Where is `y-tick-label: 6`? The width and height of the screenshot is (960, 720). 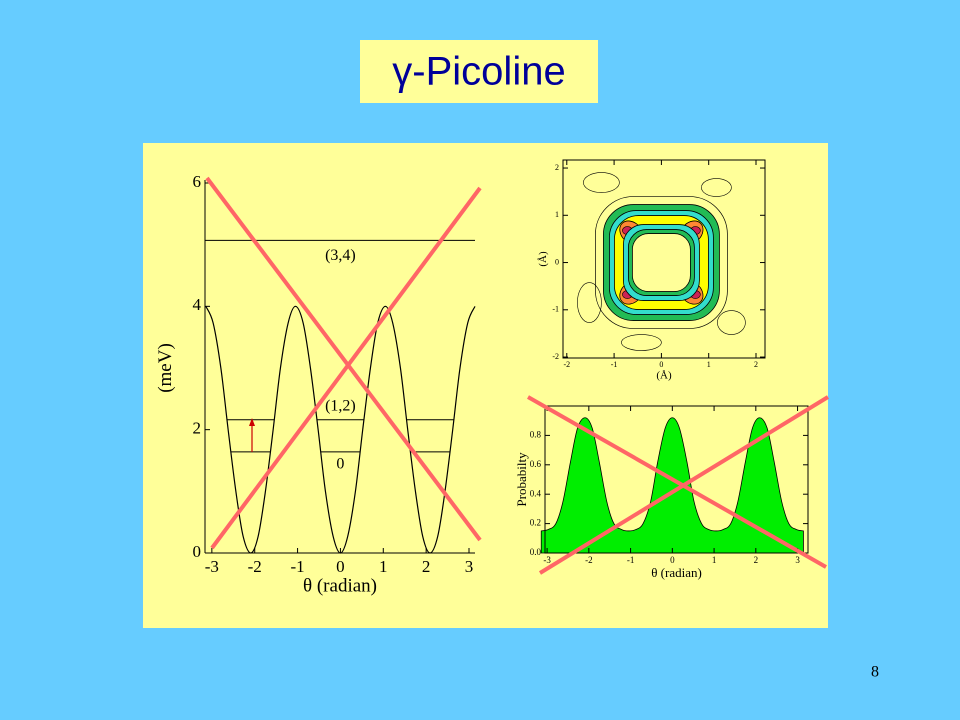
y-tick-label: 6 is located at coordinates (197, 181).